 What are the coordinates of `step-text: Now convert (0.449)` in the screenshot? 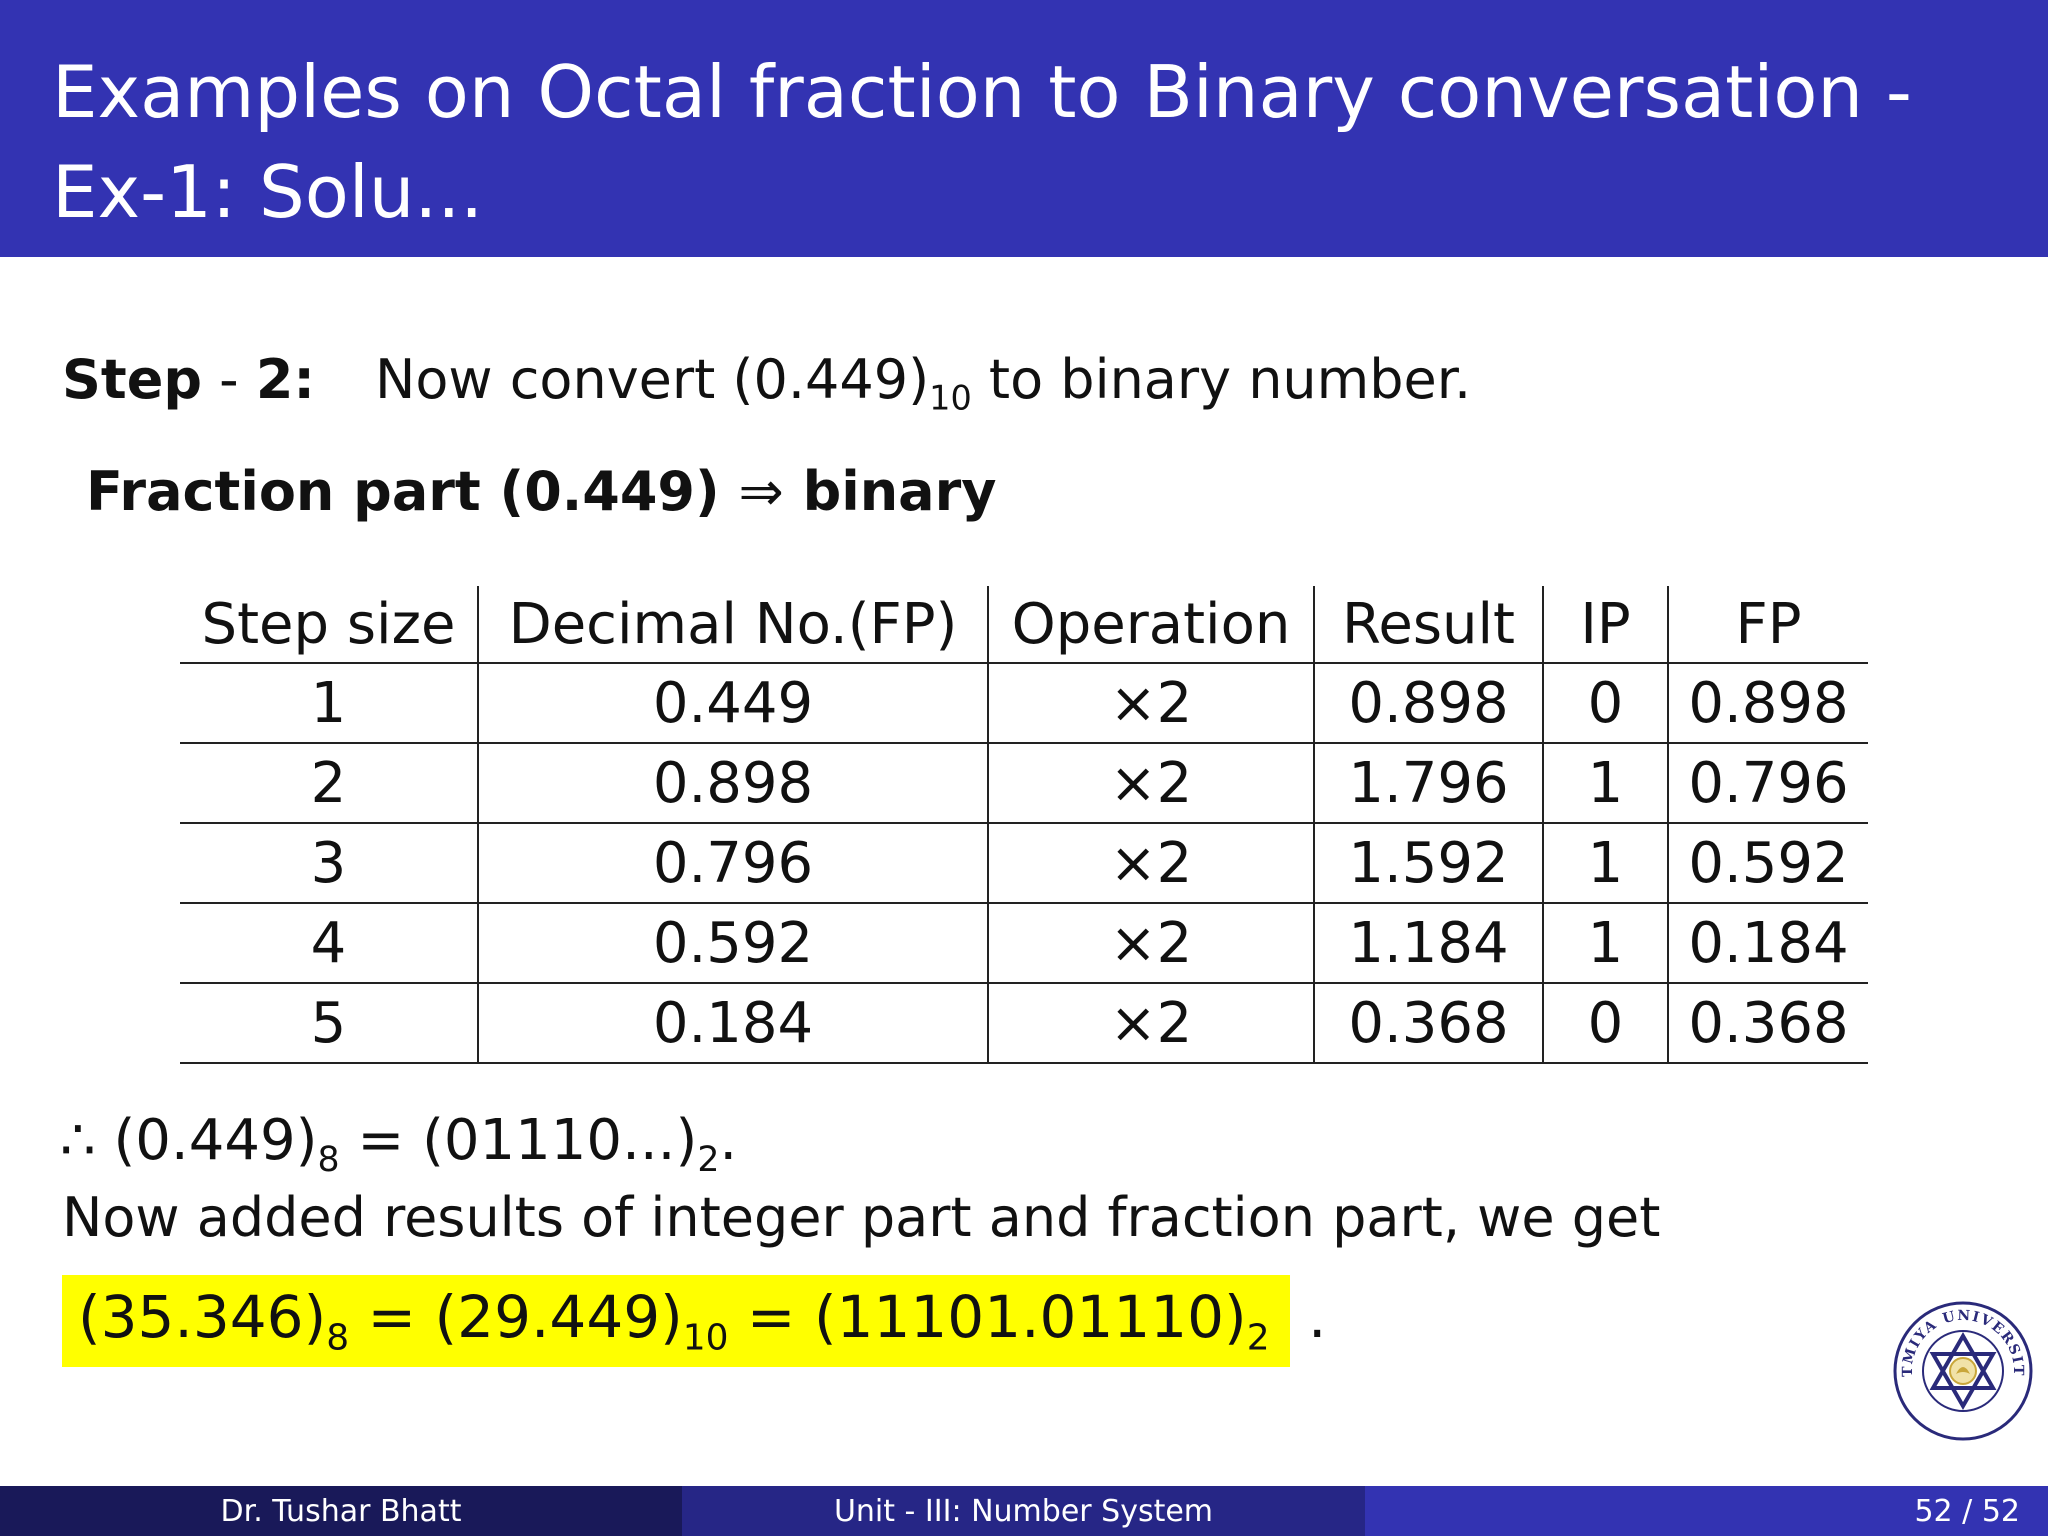 It's located at (652, 379).